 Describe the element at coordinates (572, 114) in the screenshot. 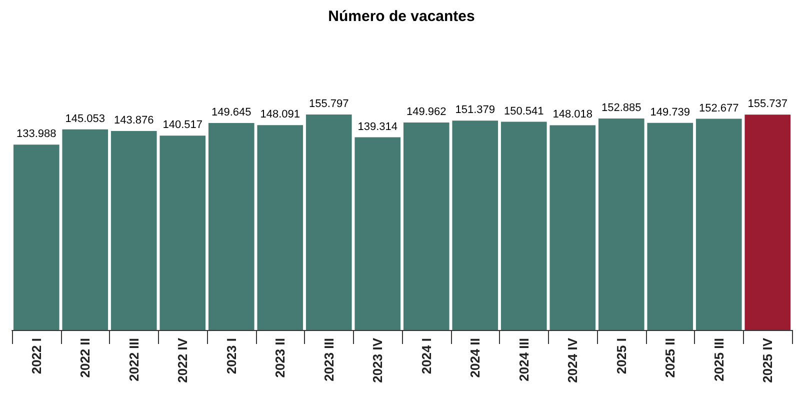

I see `data-label: 148.018` at that location.